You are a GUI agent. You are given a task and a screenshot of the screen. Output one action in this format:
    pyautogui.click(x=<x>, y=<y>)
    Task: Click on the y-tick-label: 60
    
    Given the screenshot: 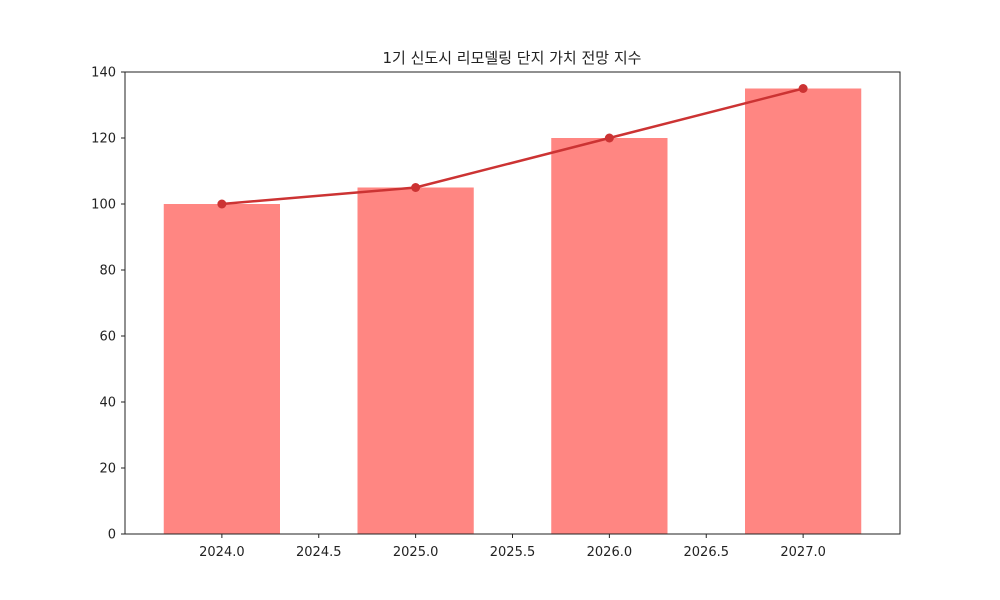 What is the action you would take?
    pyautogui.click(x=107, y=337)
    